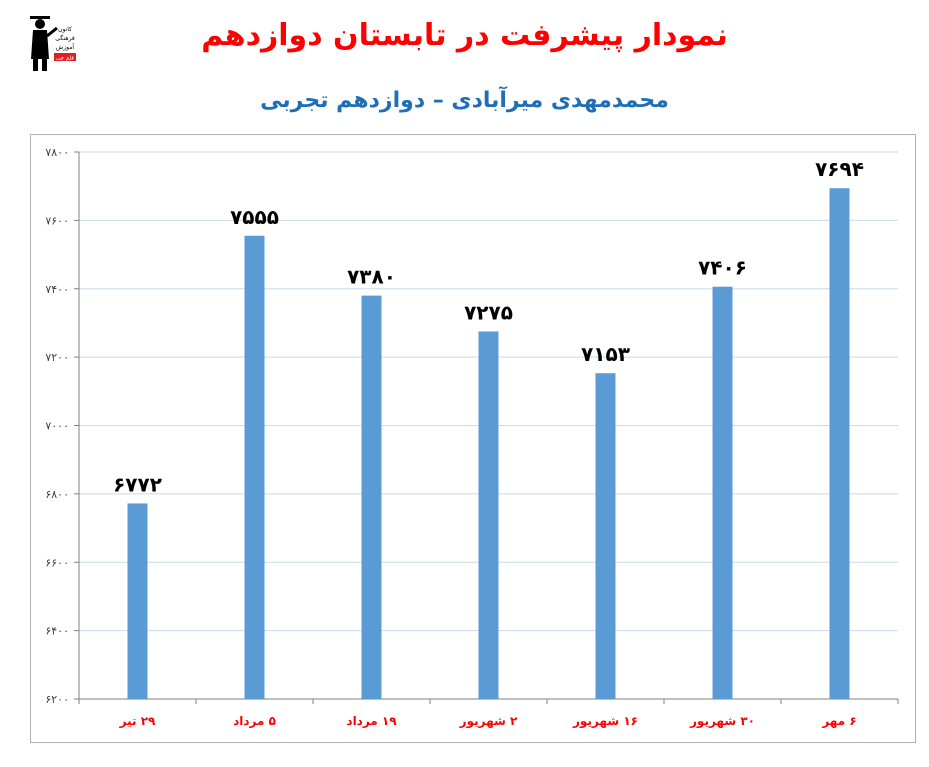 The width and height of the screenshot is (929, 767). I want to click on data-label: ۷۶۹۴, so click(839, 169).